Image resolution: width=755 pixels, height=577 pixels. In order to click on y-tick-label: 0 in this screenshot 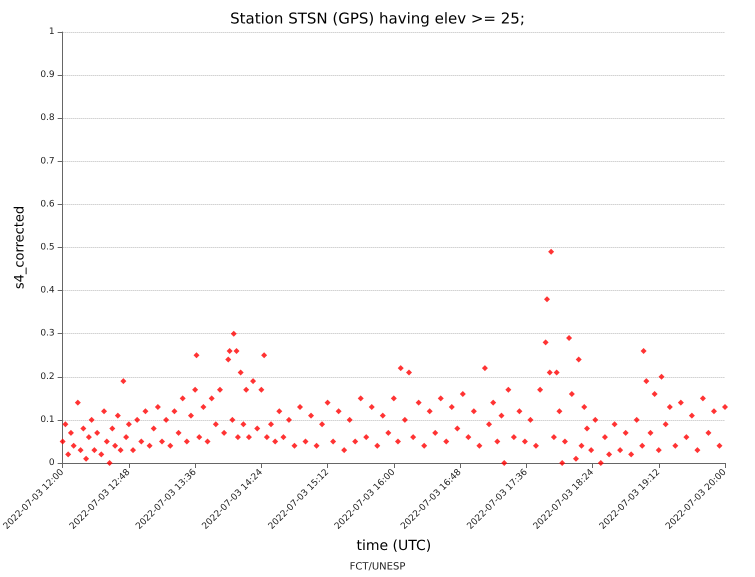, I will do `click(51, 463)`.